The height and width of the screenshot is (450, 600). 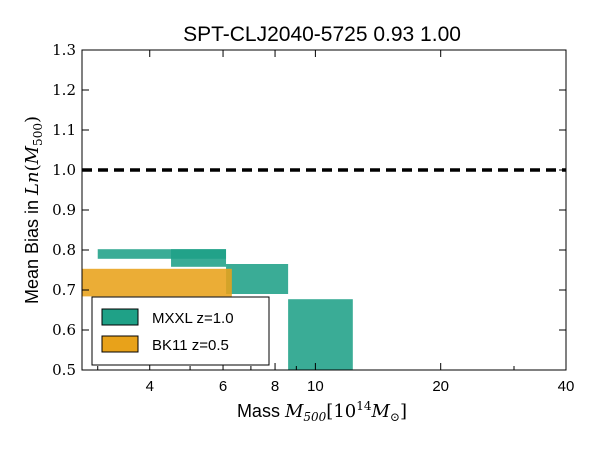 I want to click on y-axis-label-sub: 500, so click(x=38, y=134).